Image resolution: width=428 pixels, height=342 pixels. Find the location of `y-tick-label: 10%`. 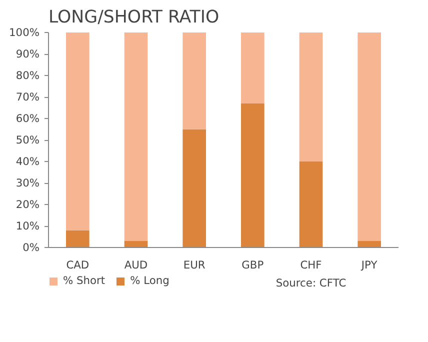

y-tick-label: 10% is located at coordinates (28, 226).